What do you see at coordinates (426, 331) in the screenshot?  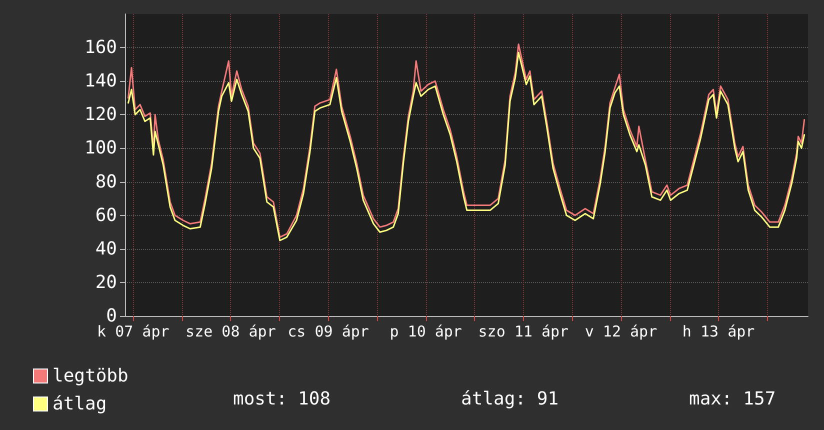 I see `x-tick-label: p 10 ápr` at bounding box center [426, 331].